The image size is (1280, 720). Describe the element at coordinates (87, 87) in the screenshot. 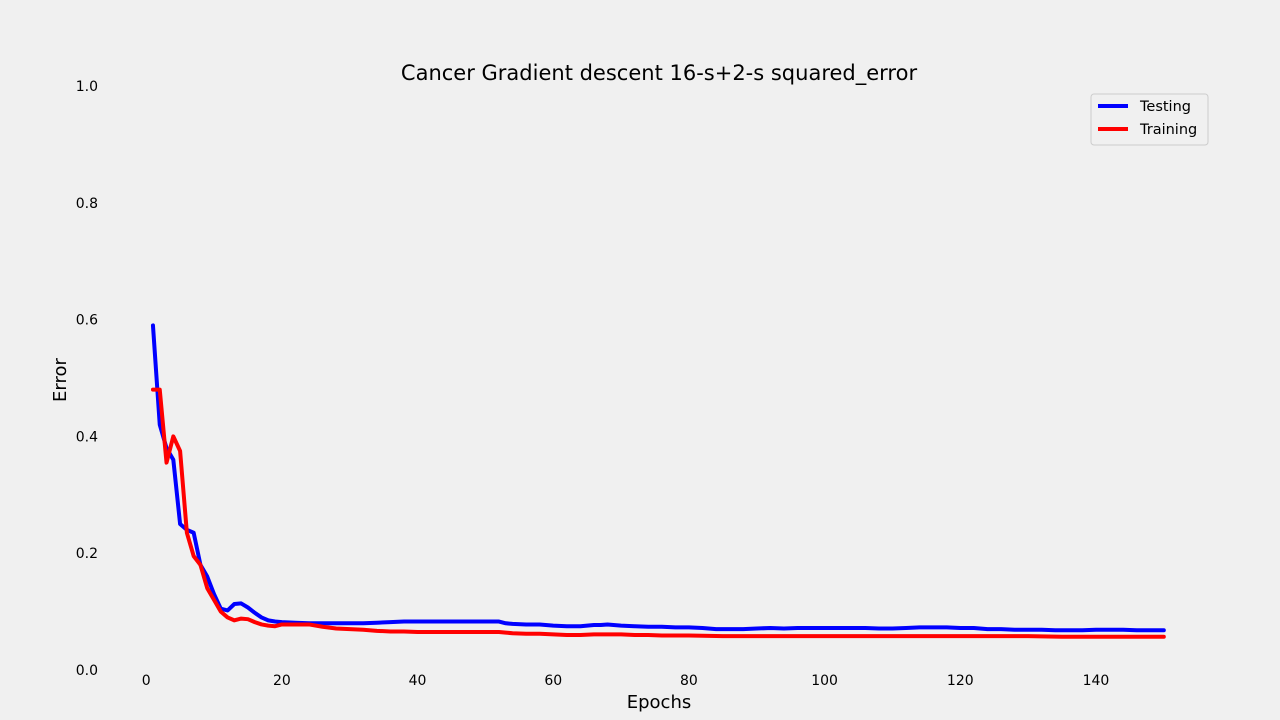

I see `y-tick-label: 1.0` at that location.